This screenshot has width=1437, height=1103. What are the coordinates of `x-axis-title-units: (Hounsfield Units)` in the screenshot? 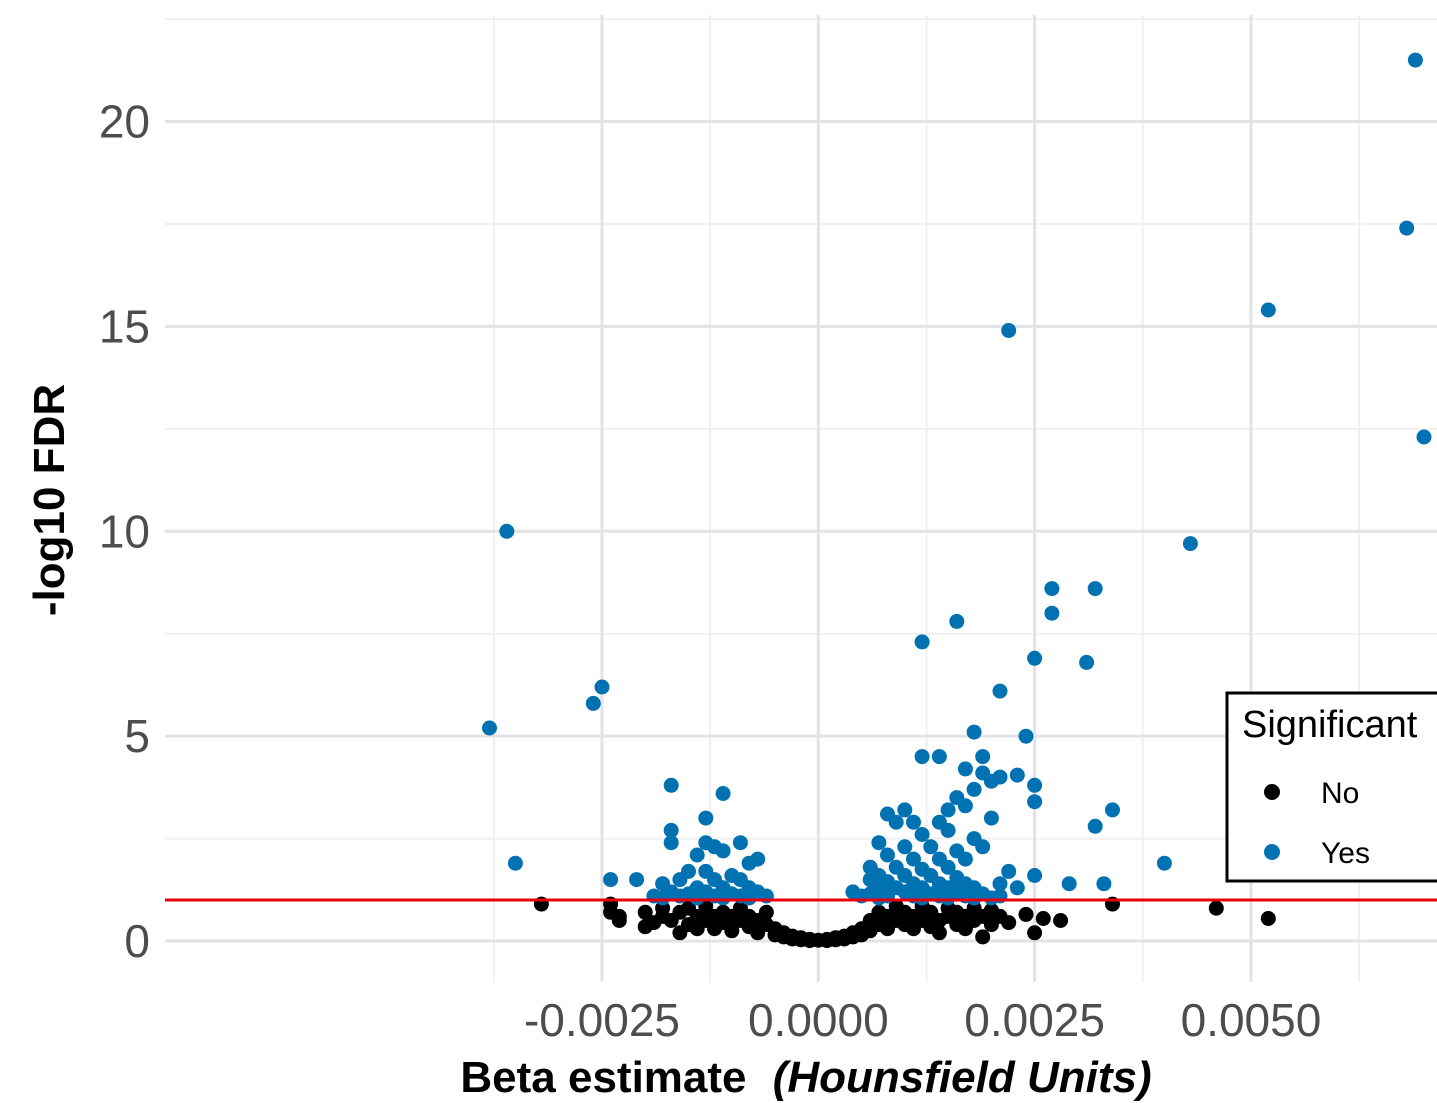 It's located at (962, 1077).